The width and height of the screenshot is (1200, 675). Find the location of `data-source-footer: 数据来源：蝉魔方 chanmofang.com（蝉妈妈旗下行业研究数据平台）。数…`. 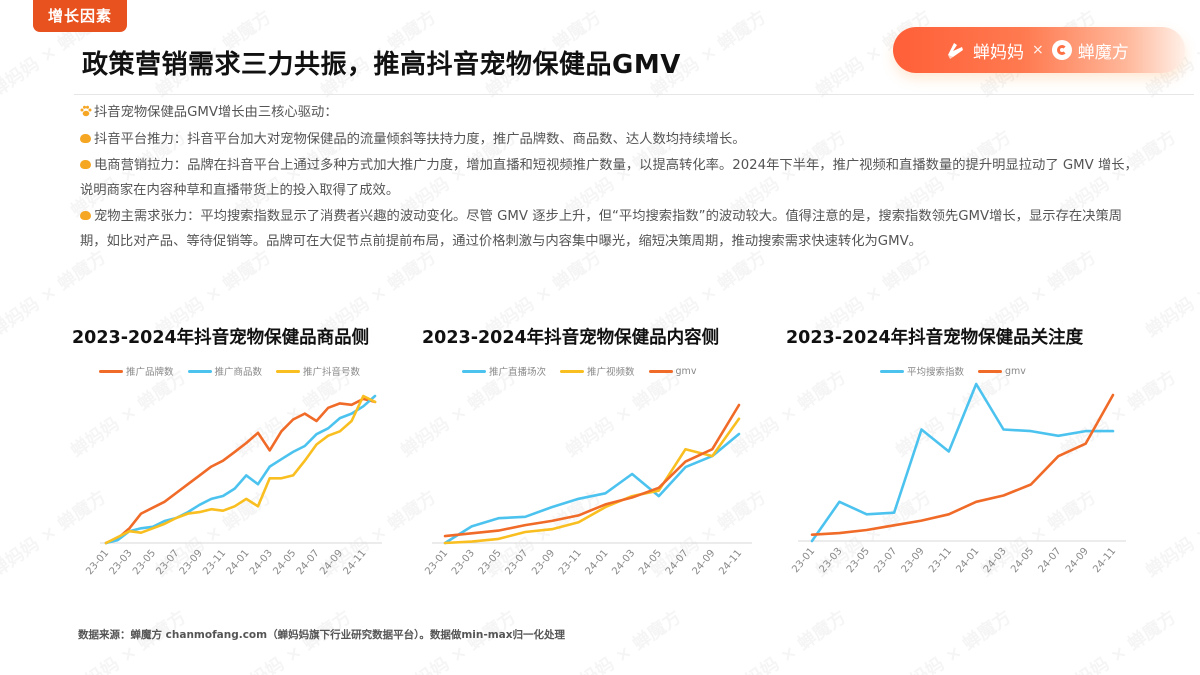

data-source-footer: 数据来源：蝉魔方 chanmofang.com（蝉妈妈旗下行业研究数据平台）。数… is located at coordinates (322, 635).